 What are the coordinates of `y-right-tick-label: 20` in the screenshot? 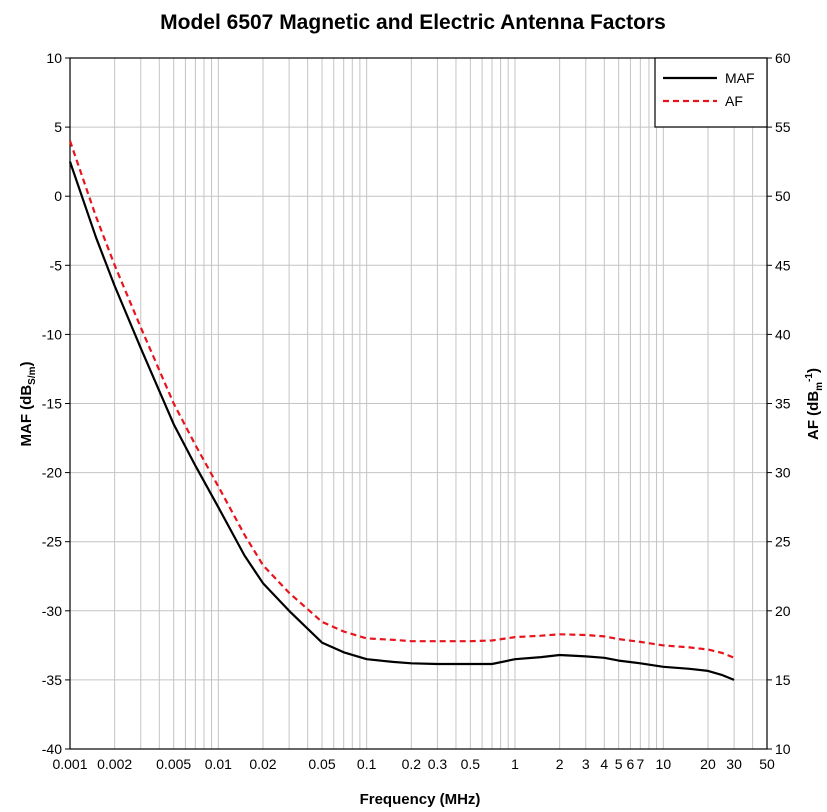 It's located at (783, 611).